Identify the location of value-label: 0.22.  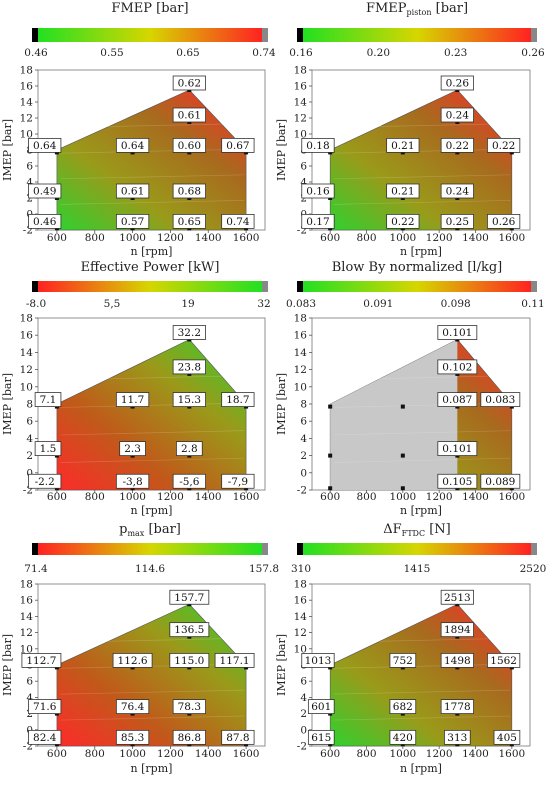
(457, 146).